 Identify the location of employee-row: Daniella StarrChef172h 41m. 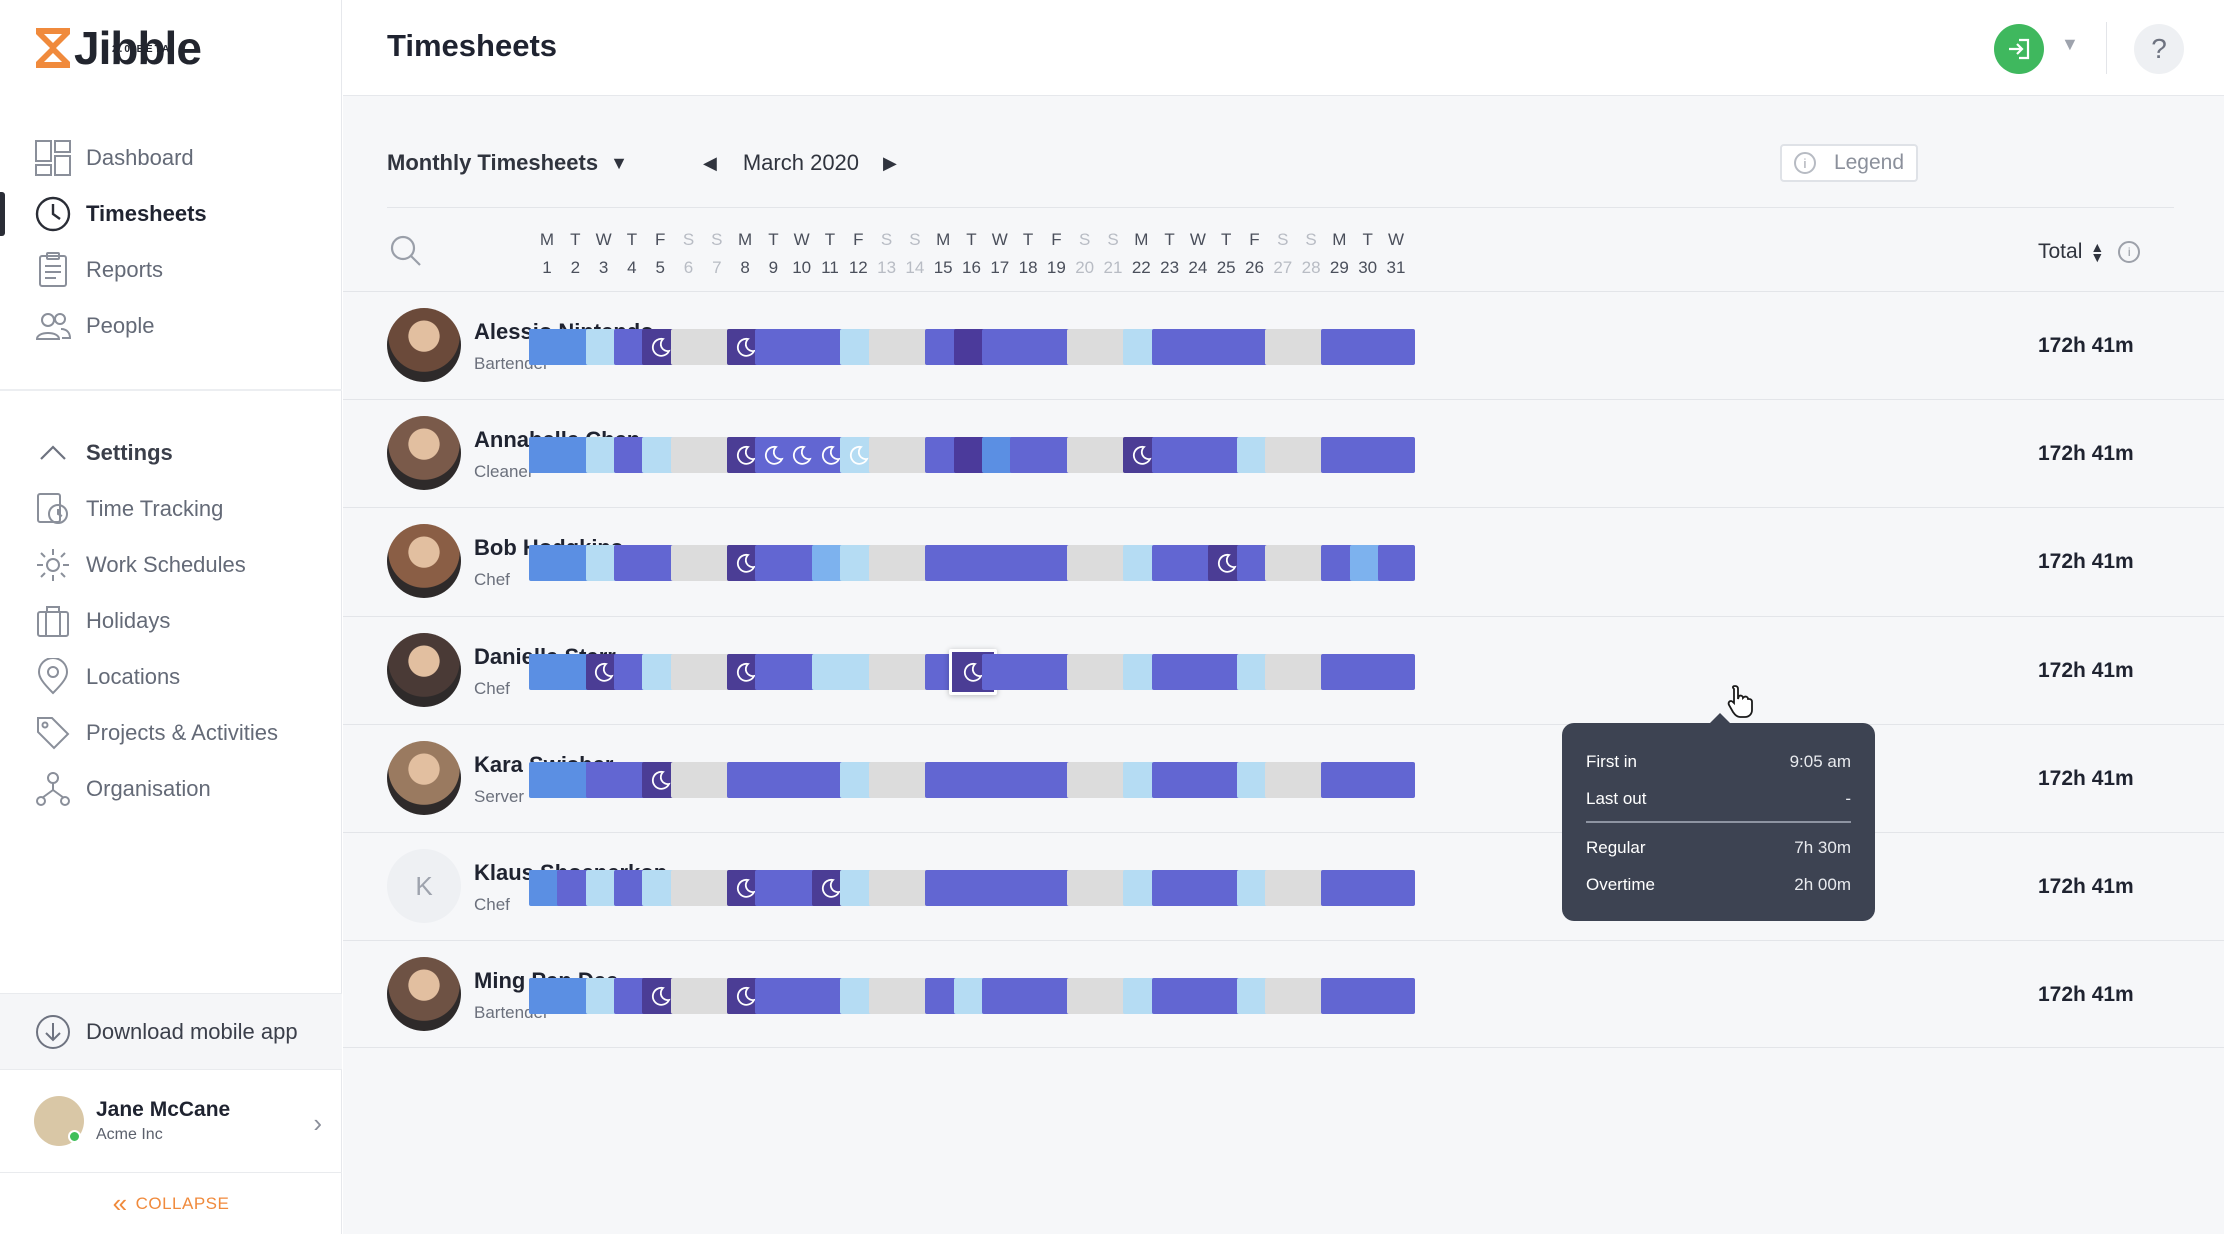
(1283, 669).